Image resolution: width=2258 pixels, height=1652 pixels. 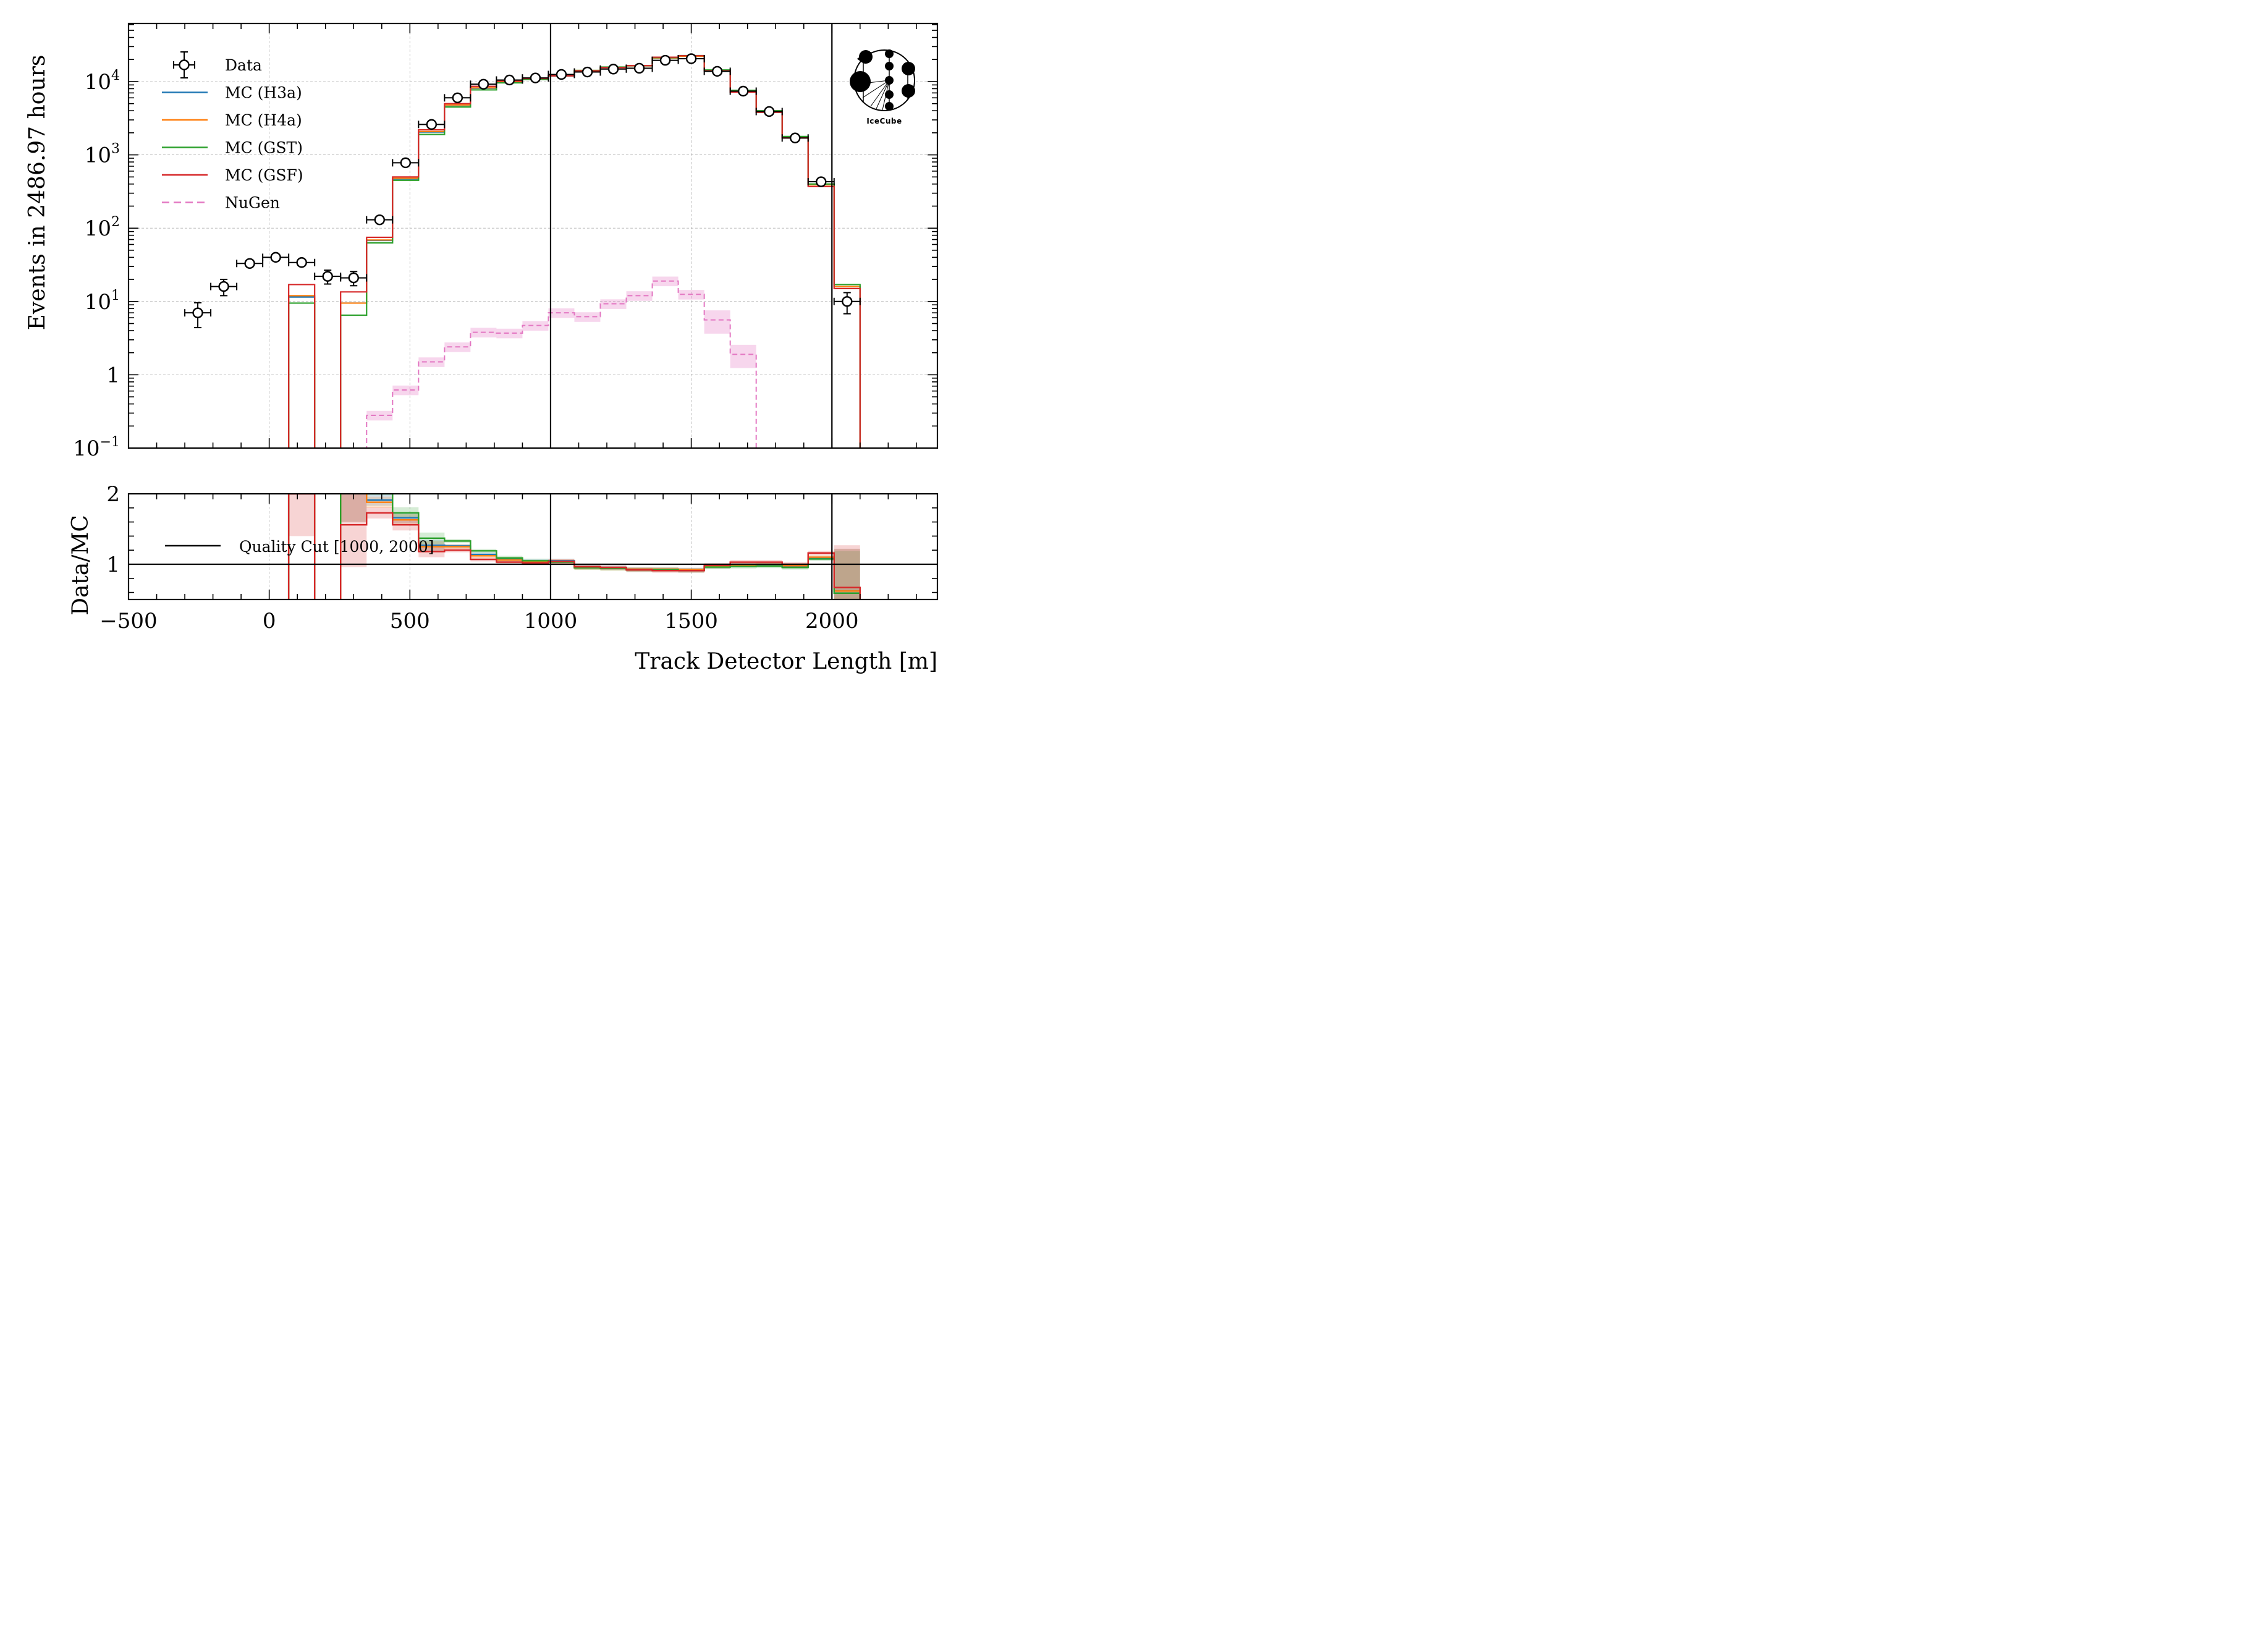 What do you see at coordinates (96, 447) in the screenshot?
I see `y-tick-label: 10⁻¹` at bounding box center [96, 447].